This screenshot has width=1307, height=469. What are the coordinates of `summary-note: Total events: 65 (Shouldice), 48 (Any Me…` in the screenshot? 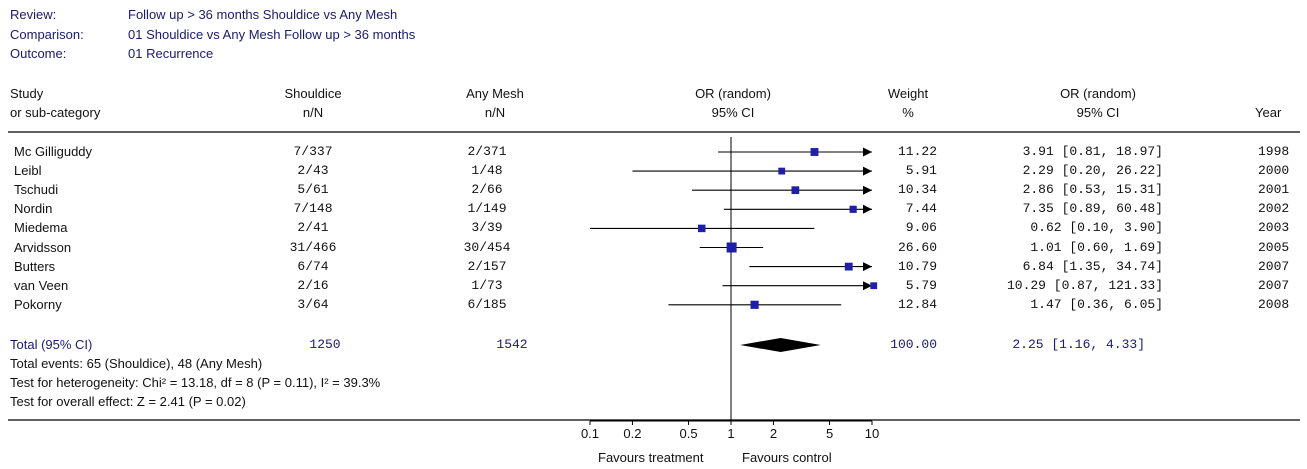 It's located at (136, 363).